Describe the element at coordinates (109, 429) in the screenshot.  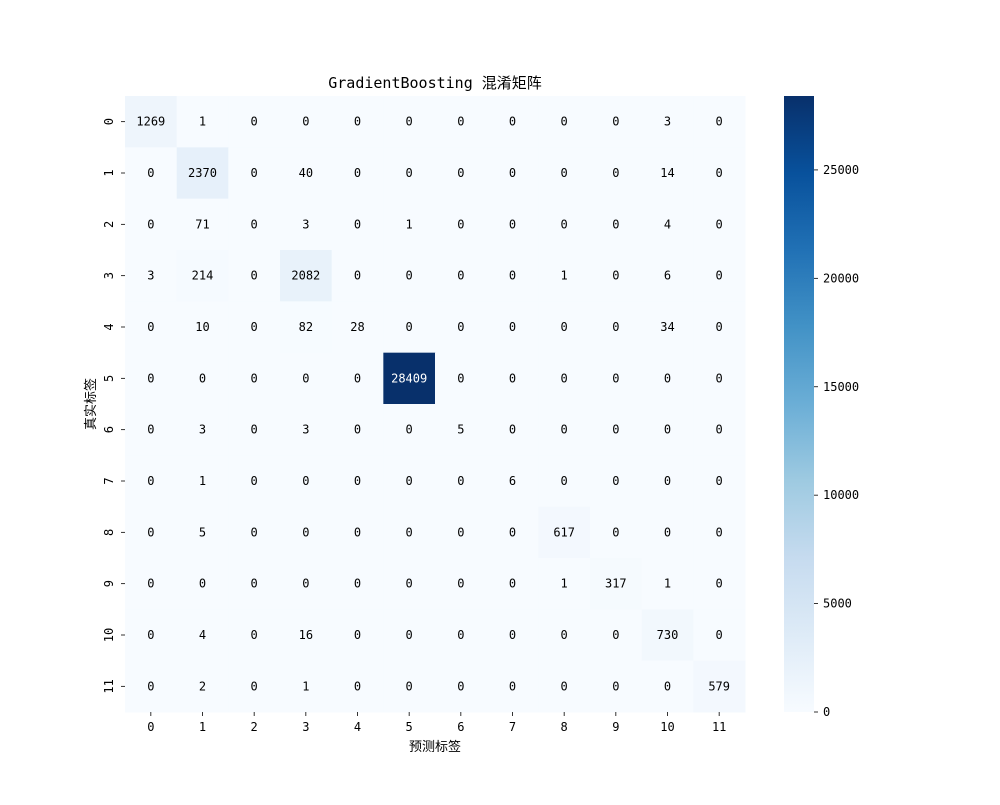
I see `y-tick-label: 6` at that location.